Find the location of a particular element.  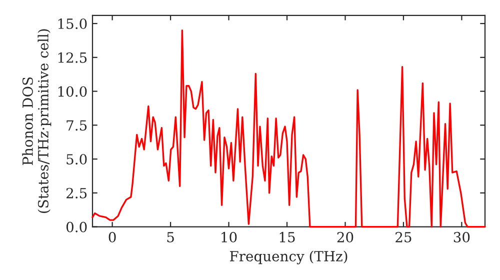

x-tick-label: 20 is located at coordinates (345, 237).